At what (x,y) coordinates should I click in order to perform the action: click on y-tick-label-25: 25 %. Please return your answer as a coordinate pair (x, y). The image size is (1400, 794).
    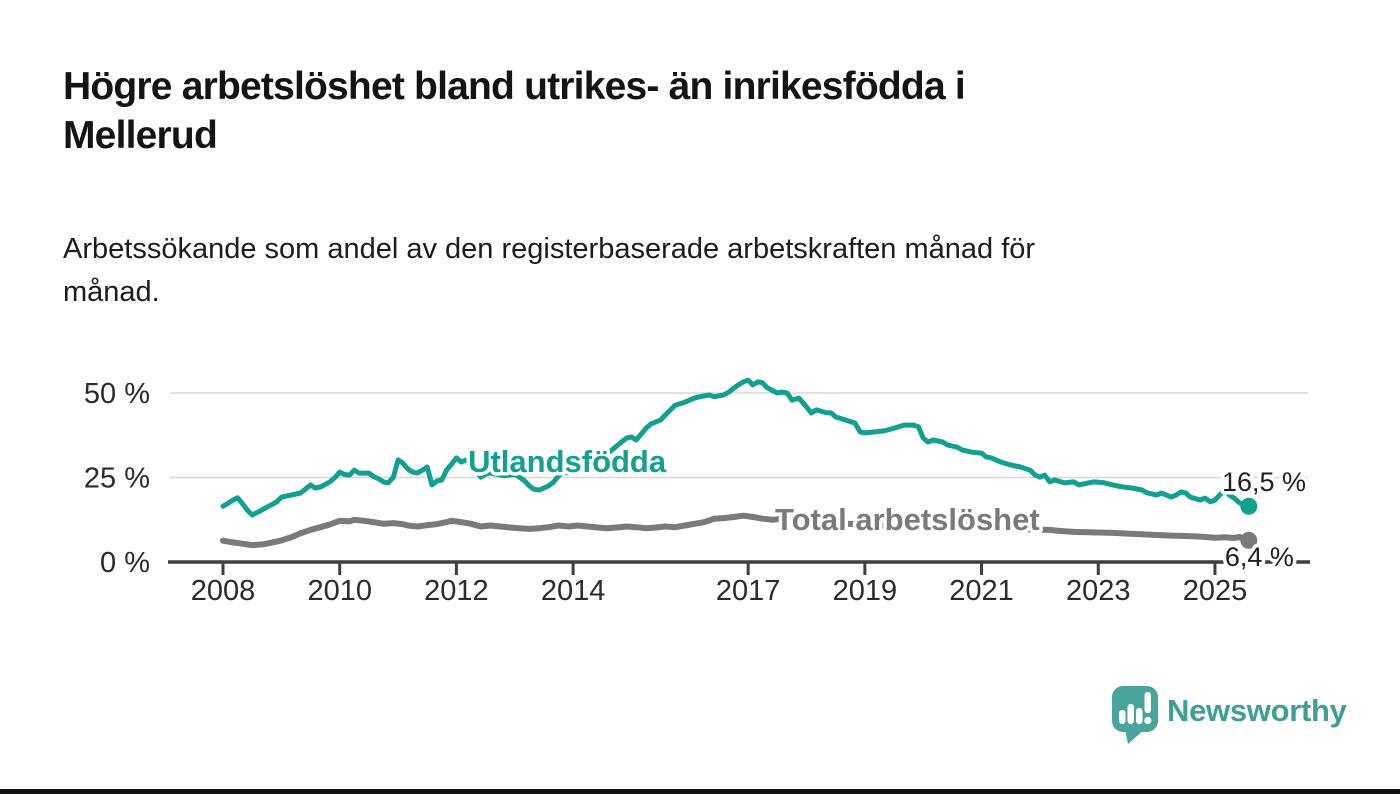
    Looking at the image, I should click on (117, 479).